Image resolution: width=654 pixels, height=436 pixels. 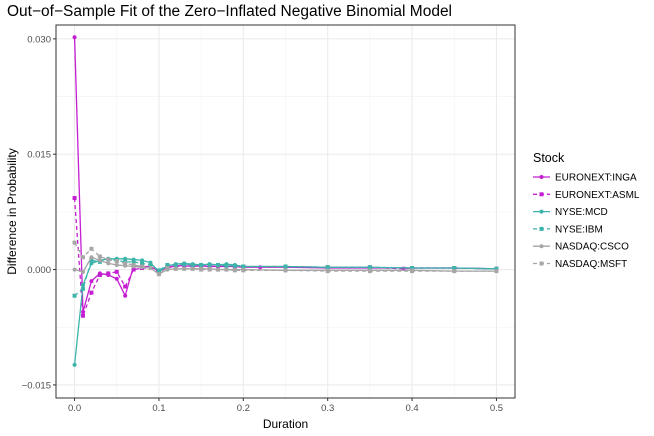 I want to click on x-axis-title: Duration, so click(x=285, y=424).